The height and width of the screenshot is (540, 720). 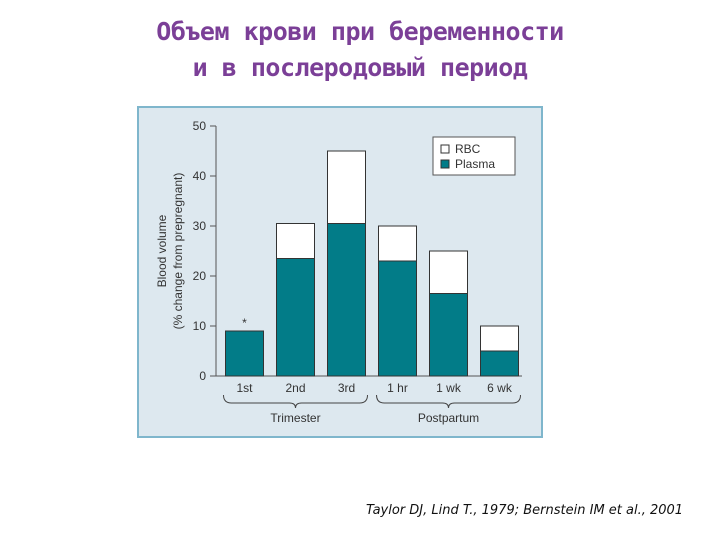 I want to click on y-tick-label-40: 40, so click(x=200, y=176).